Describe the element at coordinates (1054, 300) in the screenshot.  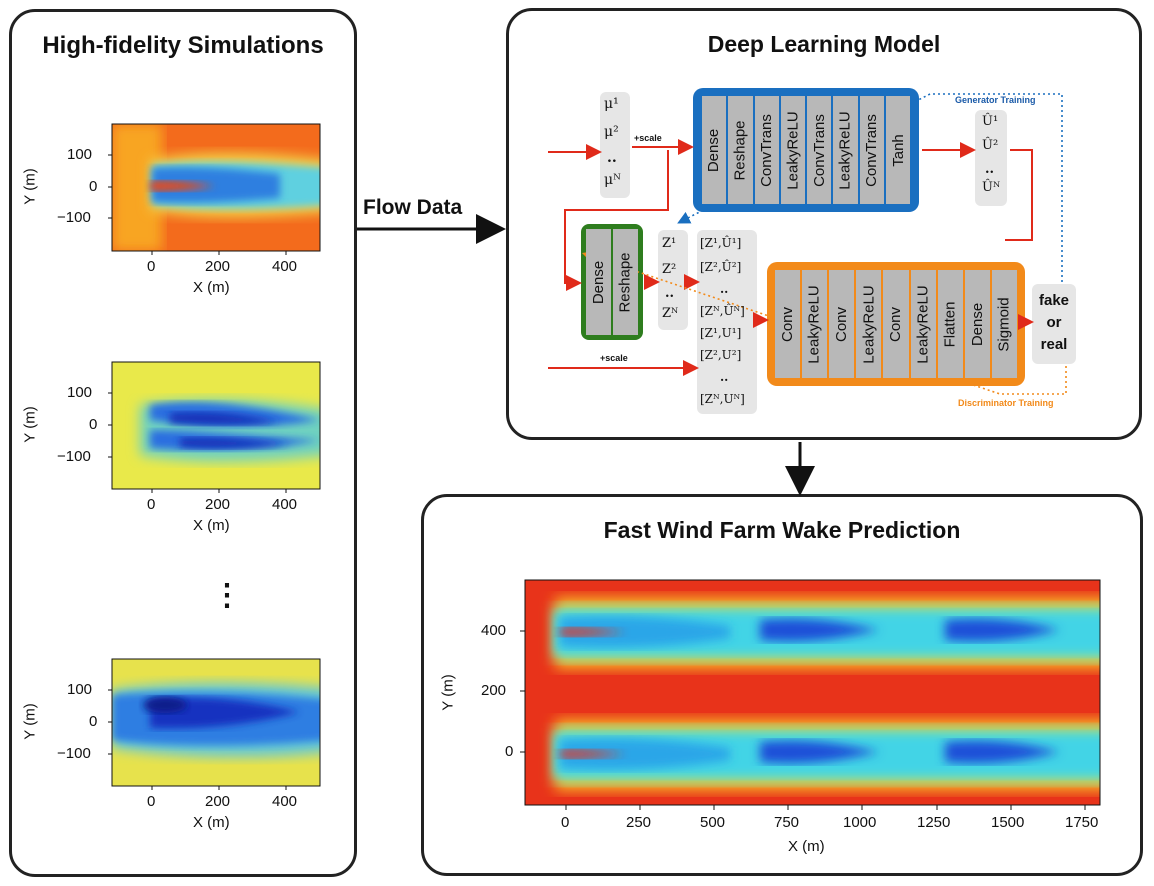
I see `output-fake: fake` at that location.